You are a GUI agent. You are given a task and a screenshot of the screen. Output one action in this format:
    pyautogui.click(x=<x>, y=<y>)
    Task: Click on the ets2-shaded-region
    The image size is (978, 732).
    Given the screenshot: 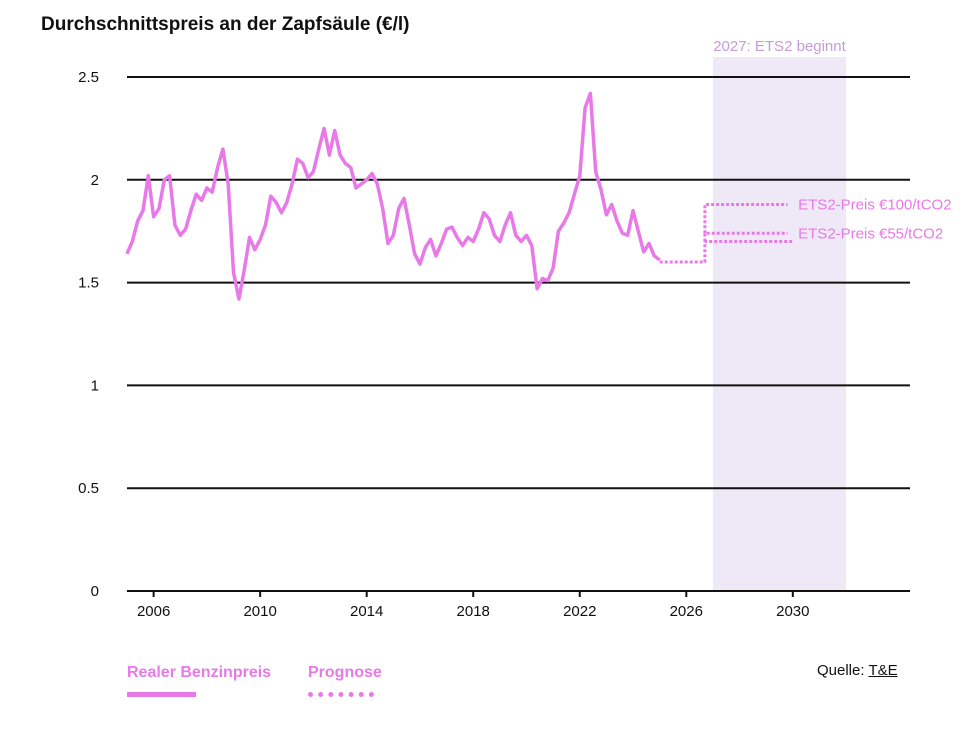 What is the action you would take?
    pyautogui.click(x=779, y=324)
    